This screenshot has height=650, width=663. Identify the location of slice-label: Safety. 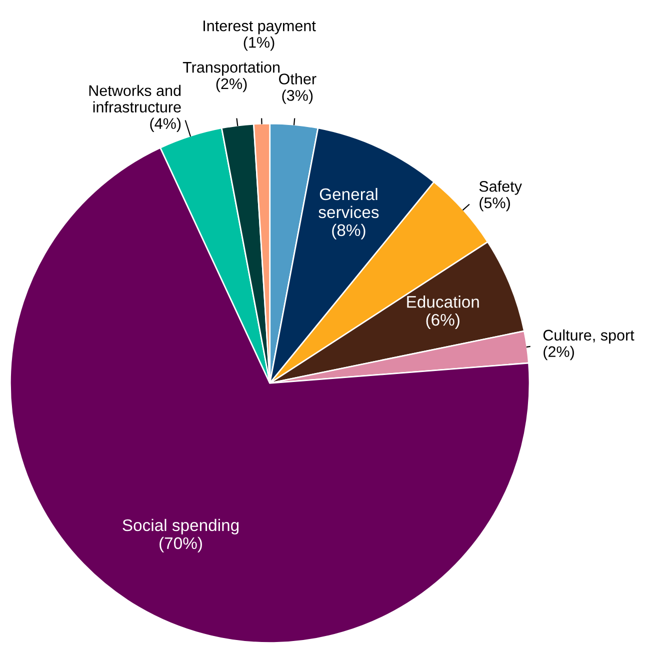
(500, 187).